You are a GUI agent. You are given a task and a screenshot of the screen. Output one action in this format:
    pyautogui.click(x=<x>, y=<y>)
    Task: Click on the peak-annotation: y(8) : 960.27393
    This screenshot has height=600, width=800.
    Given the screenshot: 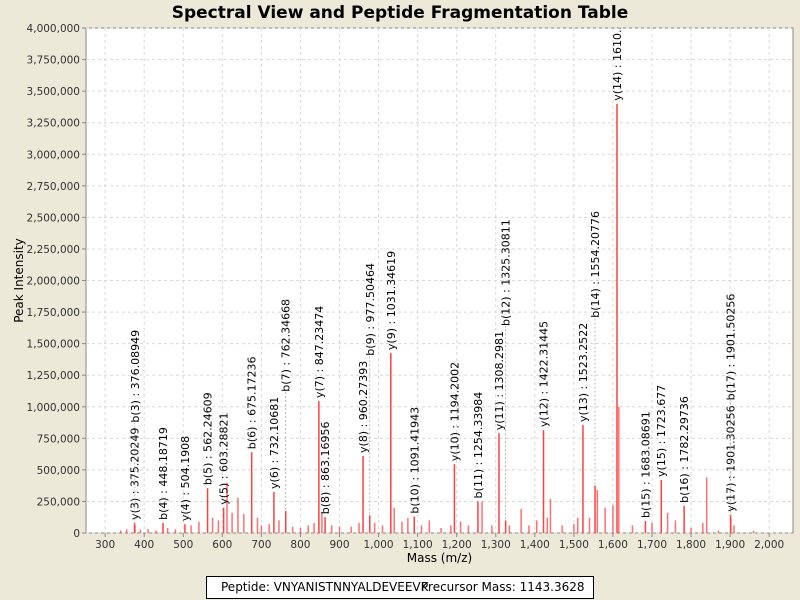 What is the action you would take?
    pyautogui.click(x=363, y=407)
    